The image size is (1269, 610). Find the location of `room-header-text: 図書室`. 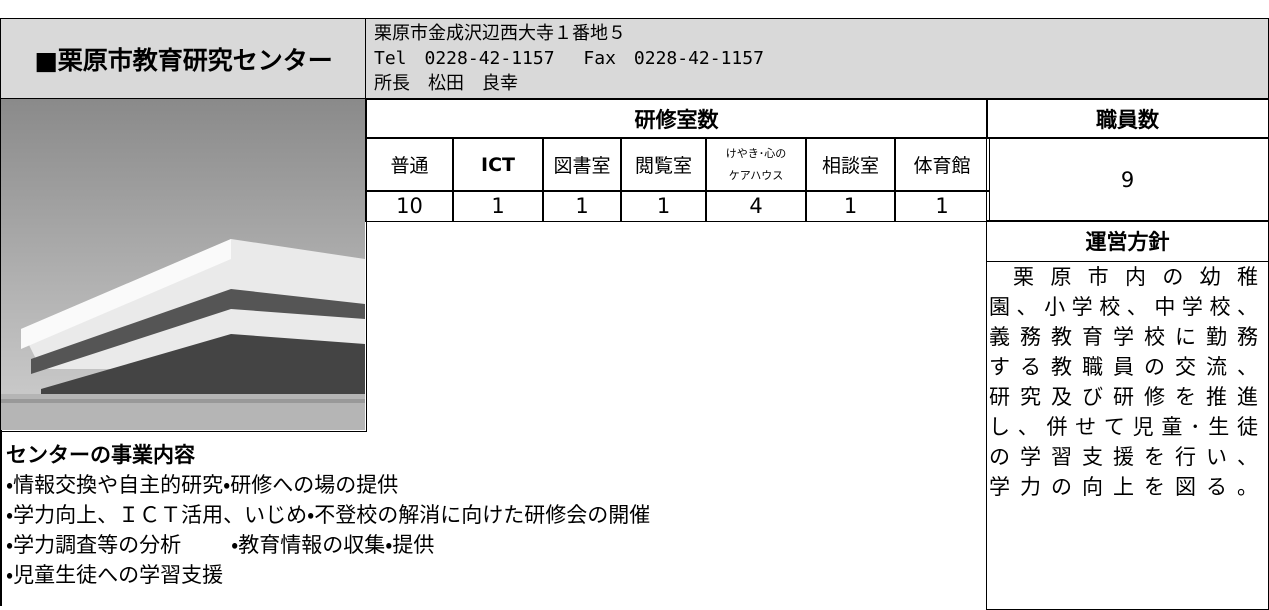

room-header-text: 図書室 is located at coordinates (582, 166).